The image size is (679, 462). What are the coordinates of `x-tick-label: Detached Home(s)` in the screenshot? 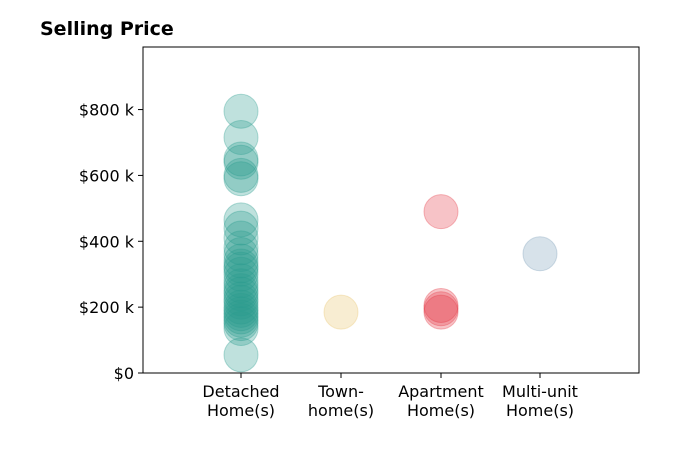 It's located at (240, 401).